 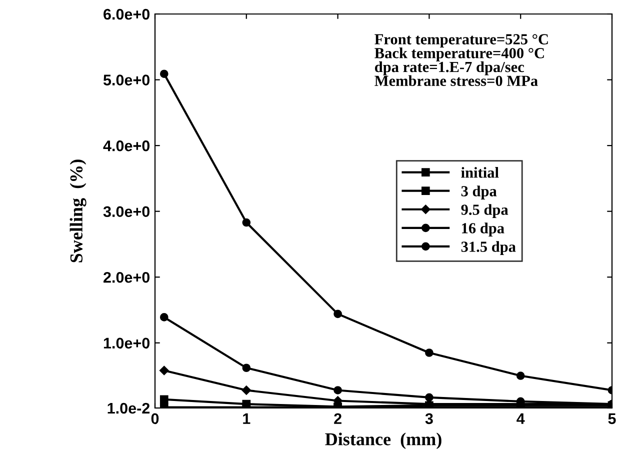 What do you see at coordinates (429, 418) in the screenshot?
I see `x-tick-label: 3` at bounding box center [429, 418].